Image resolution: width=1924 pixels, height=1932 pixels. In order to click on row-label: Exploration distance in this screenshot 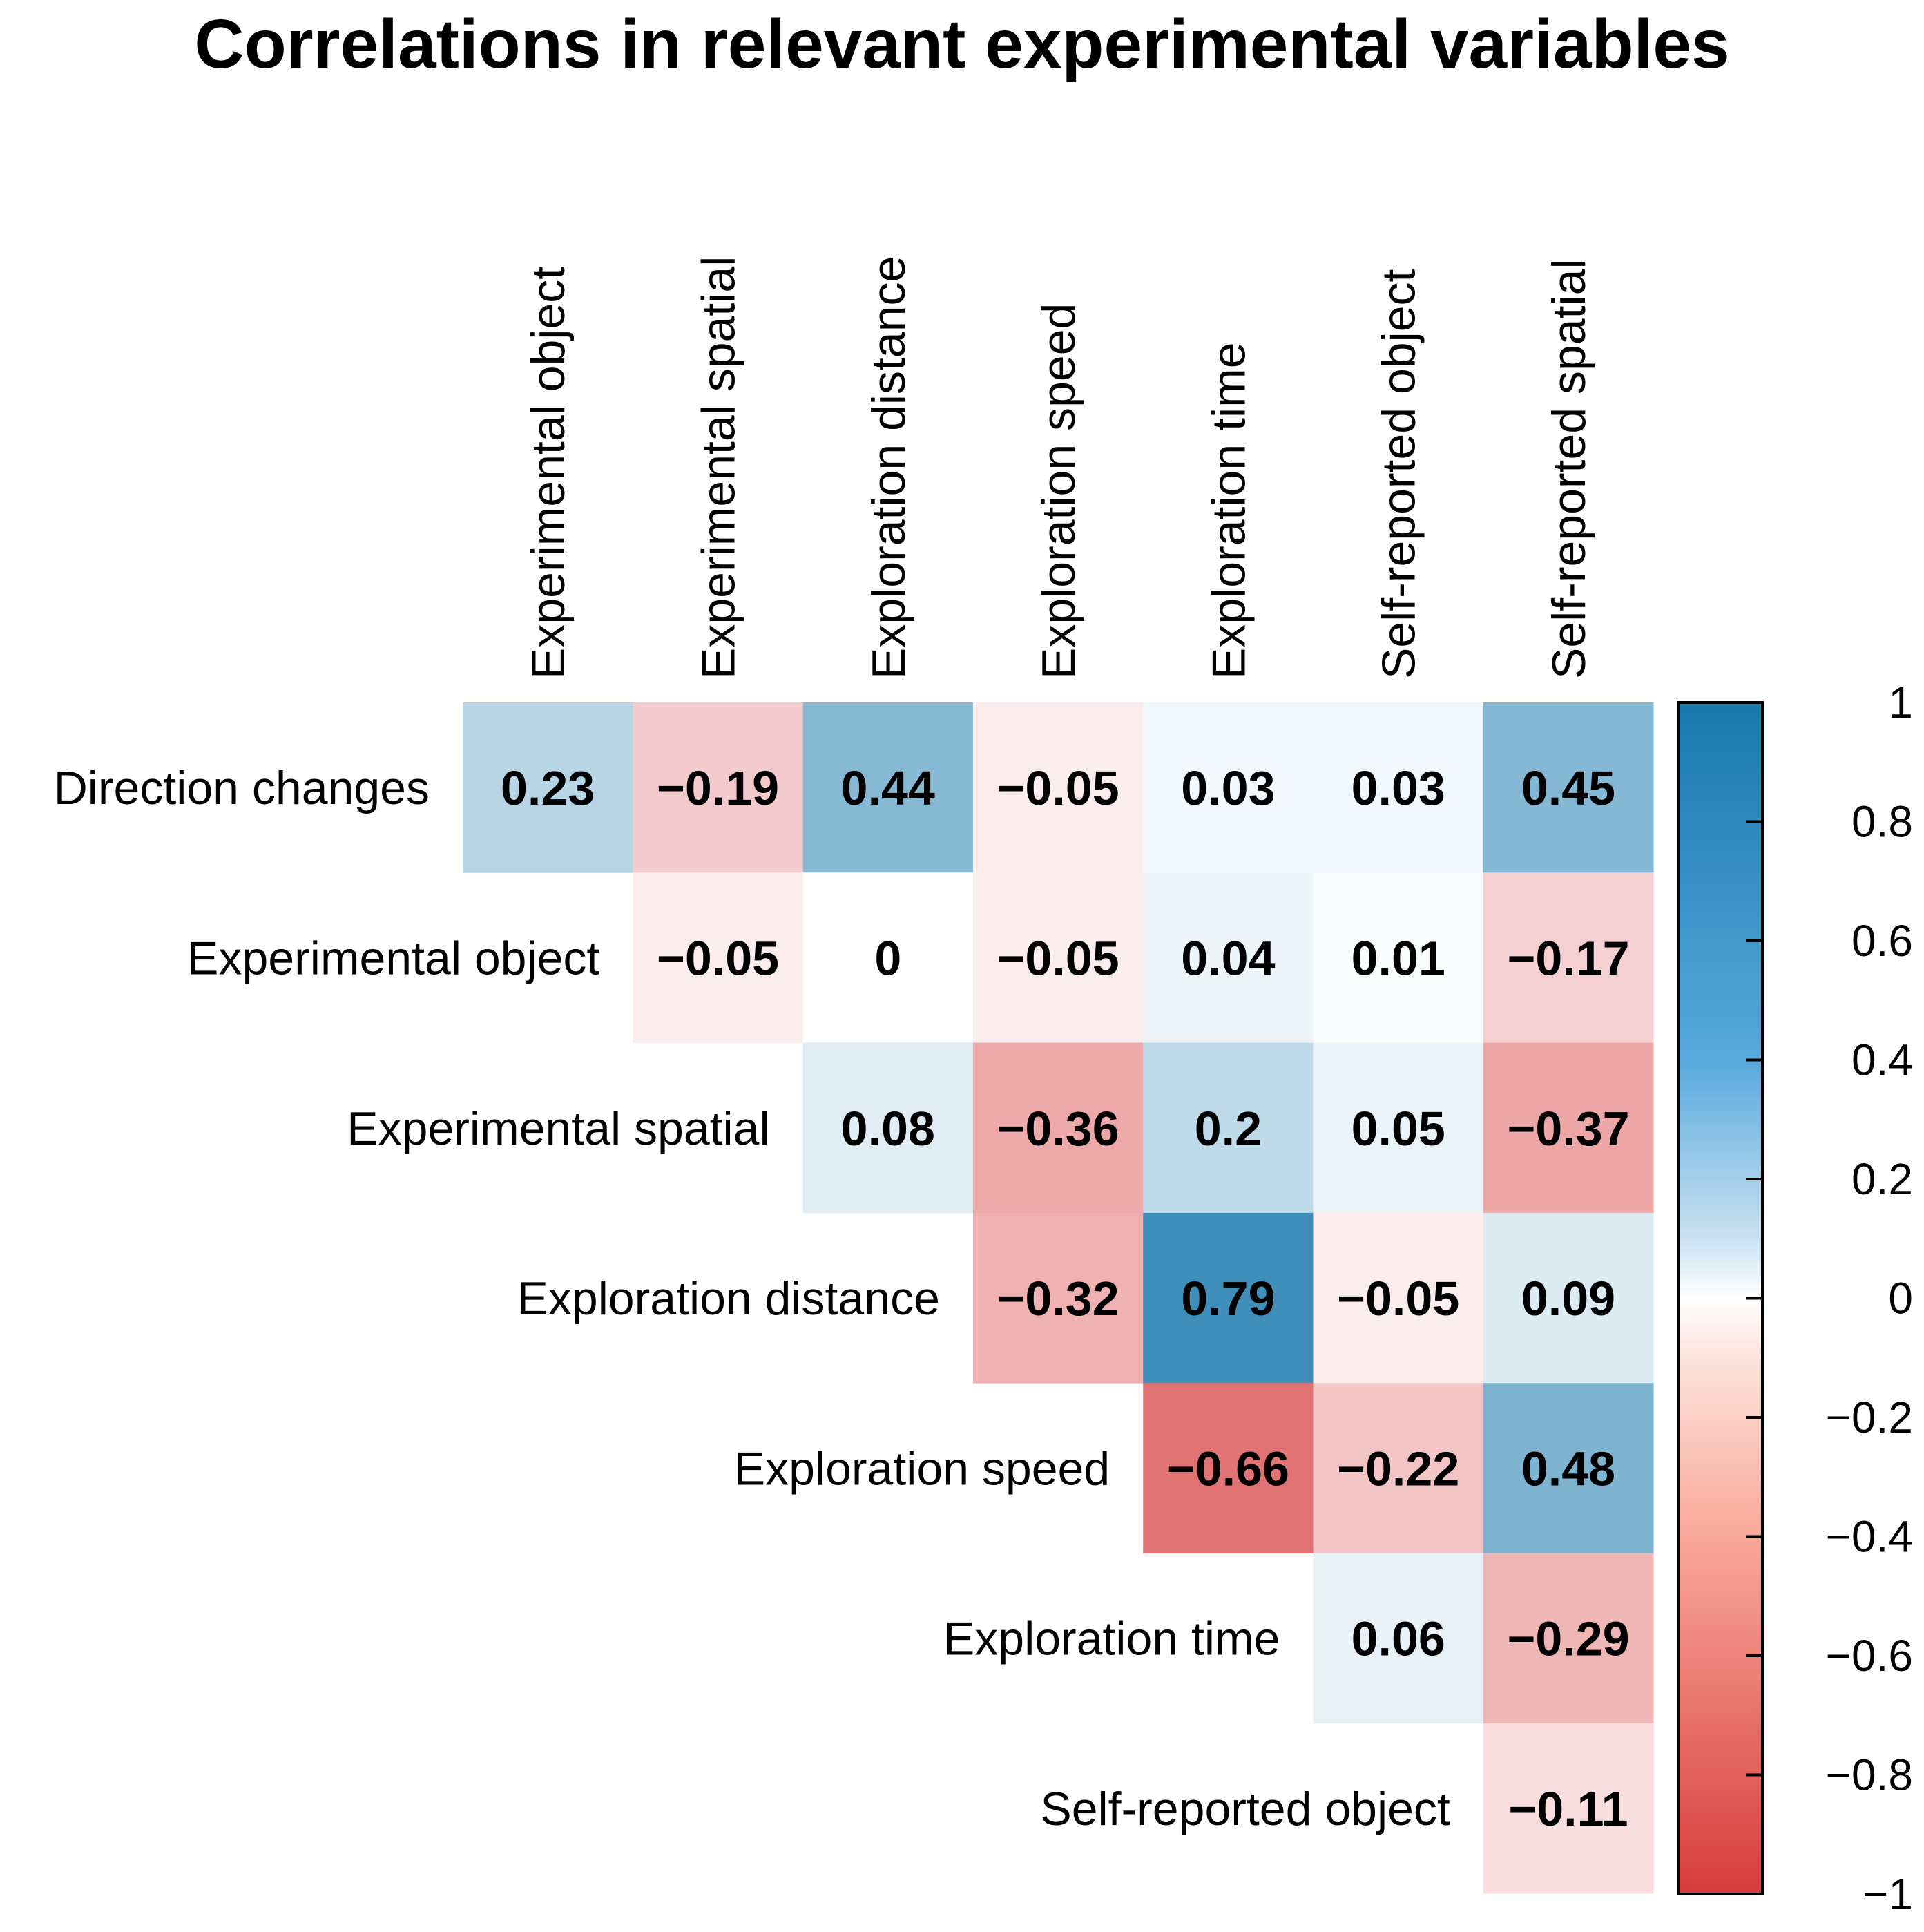, I will do `click(728, 1298)`.